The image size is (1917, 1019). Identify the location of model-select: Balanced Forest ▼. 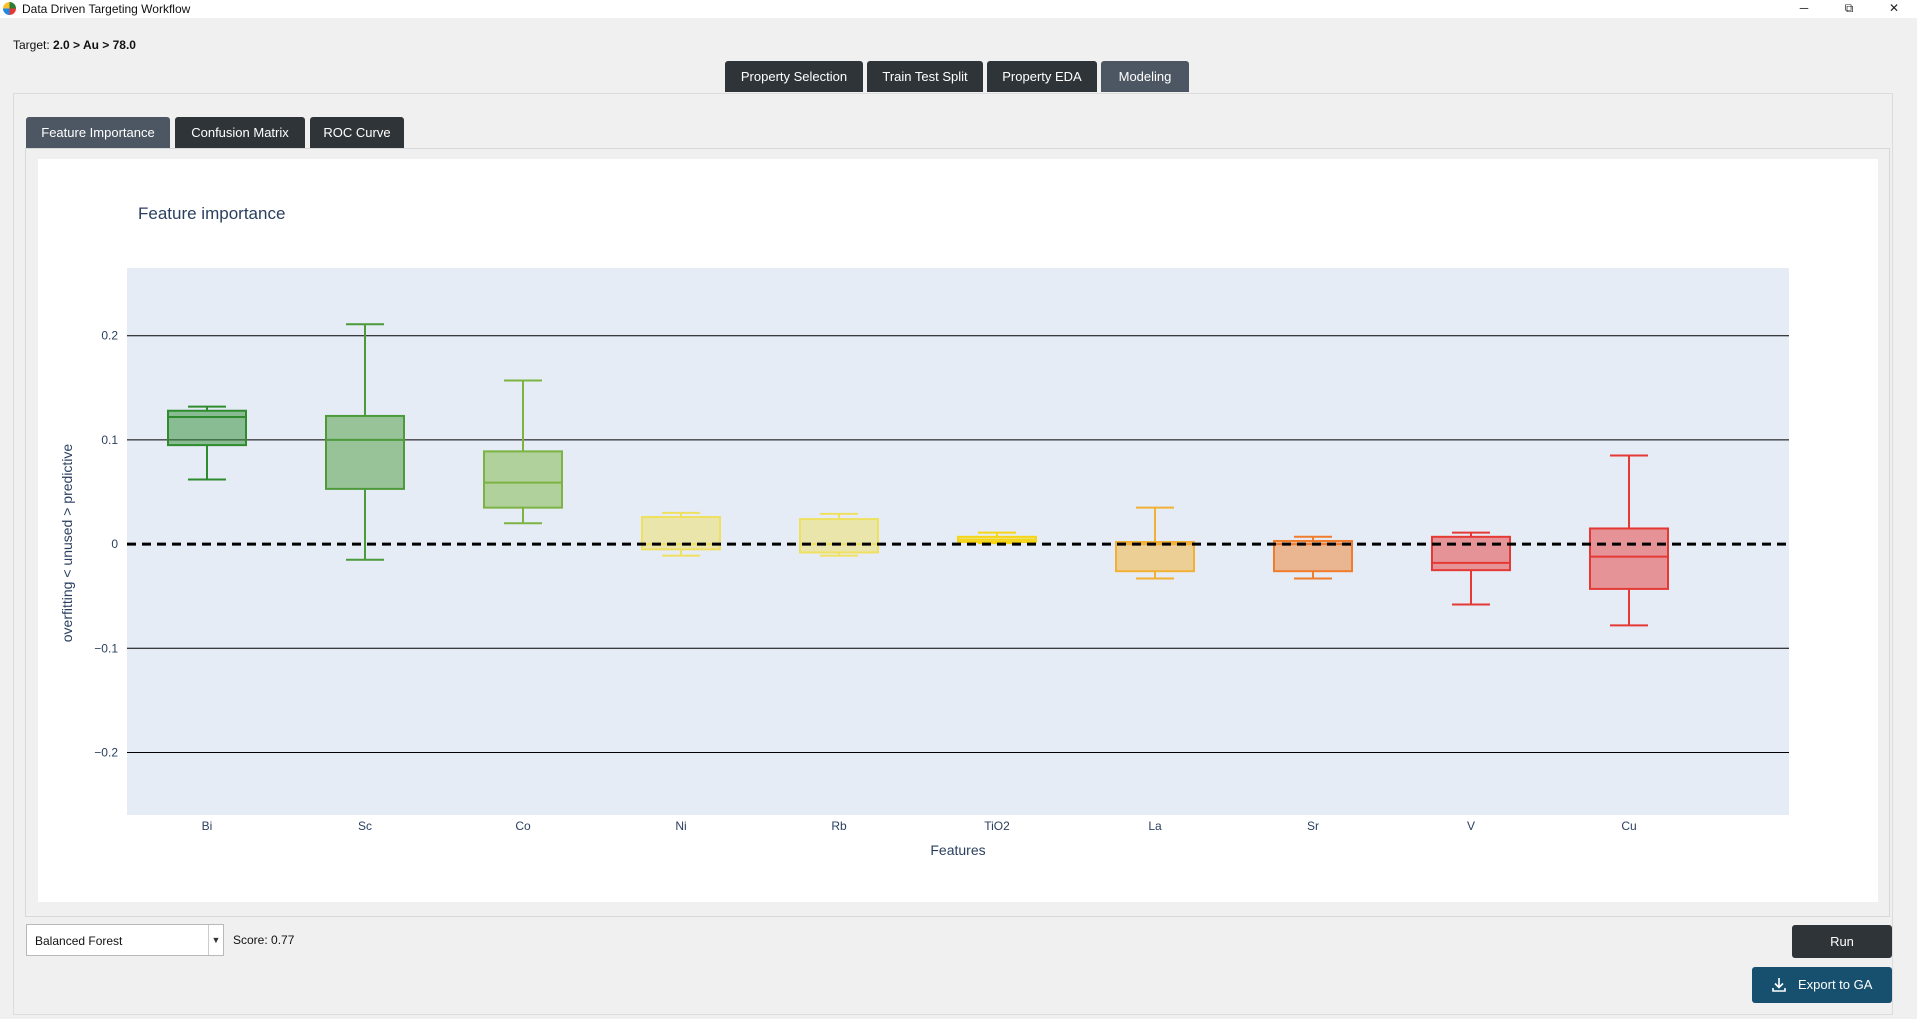
(125, 940).